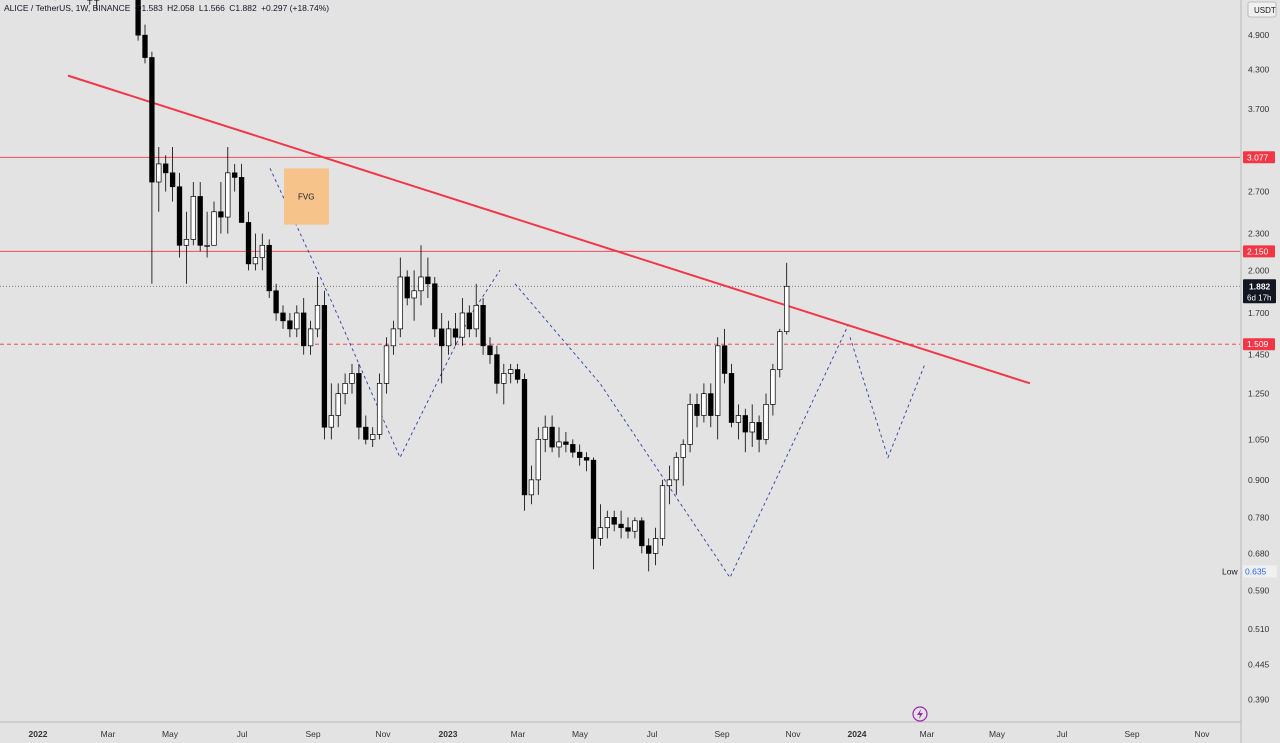 Image resolution: width=1280 pixels, height=743 pixels. I want to click on price-axis, so click(1260, 371).